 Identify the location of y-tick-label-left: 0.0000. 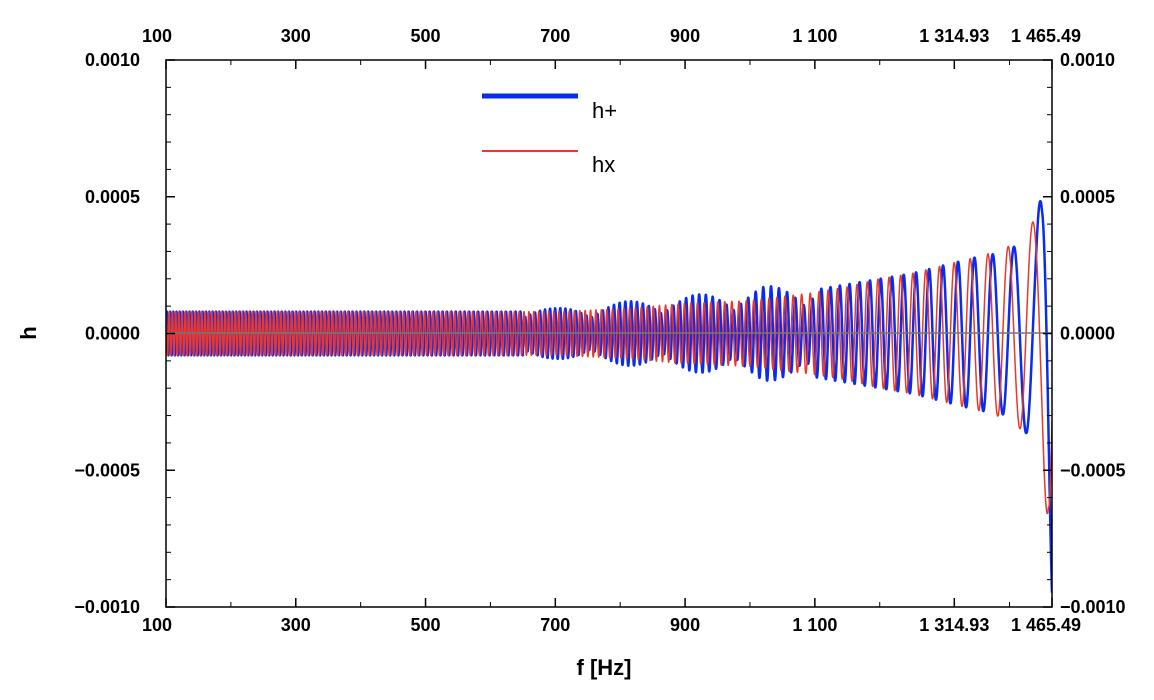
(112, 334).